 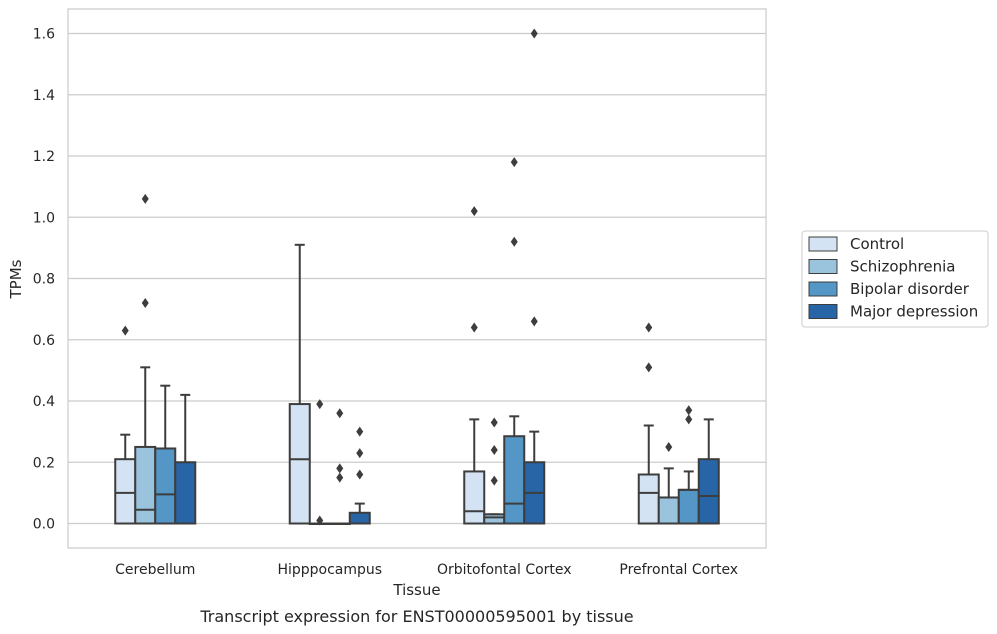 What do you see at coordinates (902, 267) in the screenshot?
I see `legend-label: Schizophrenia` at bounding box center [902, 267].